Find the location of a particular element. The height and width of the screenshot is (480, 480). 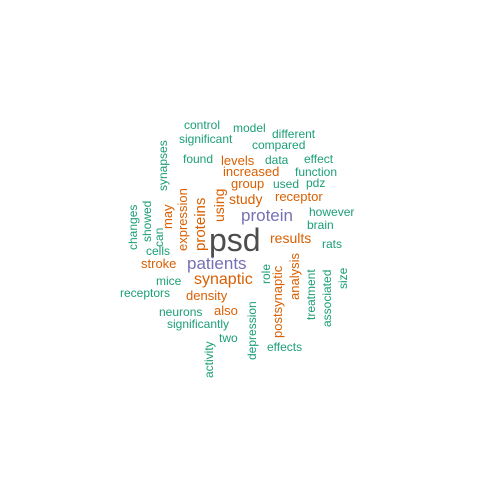

word-increased: increased is located at coordinates (251, 171).